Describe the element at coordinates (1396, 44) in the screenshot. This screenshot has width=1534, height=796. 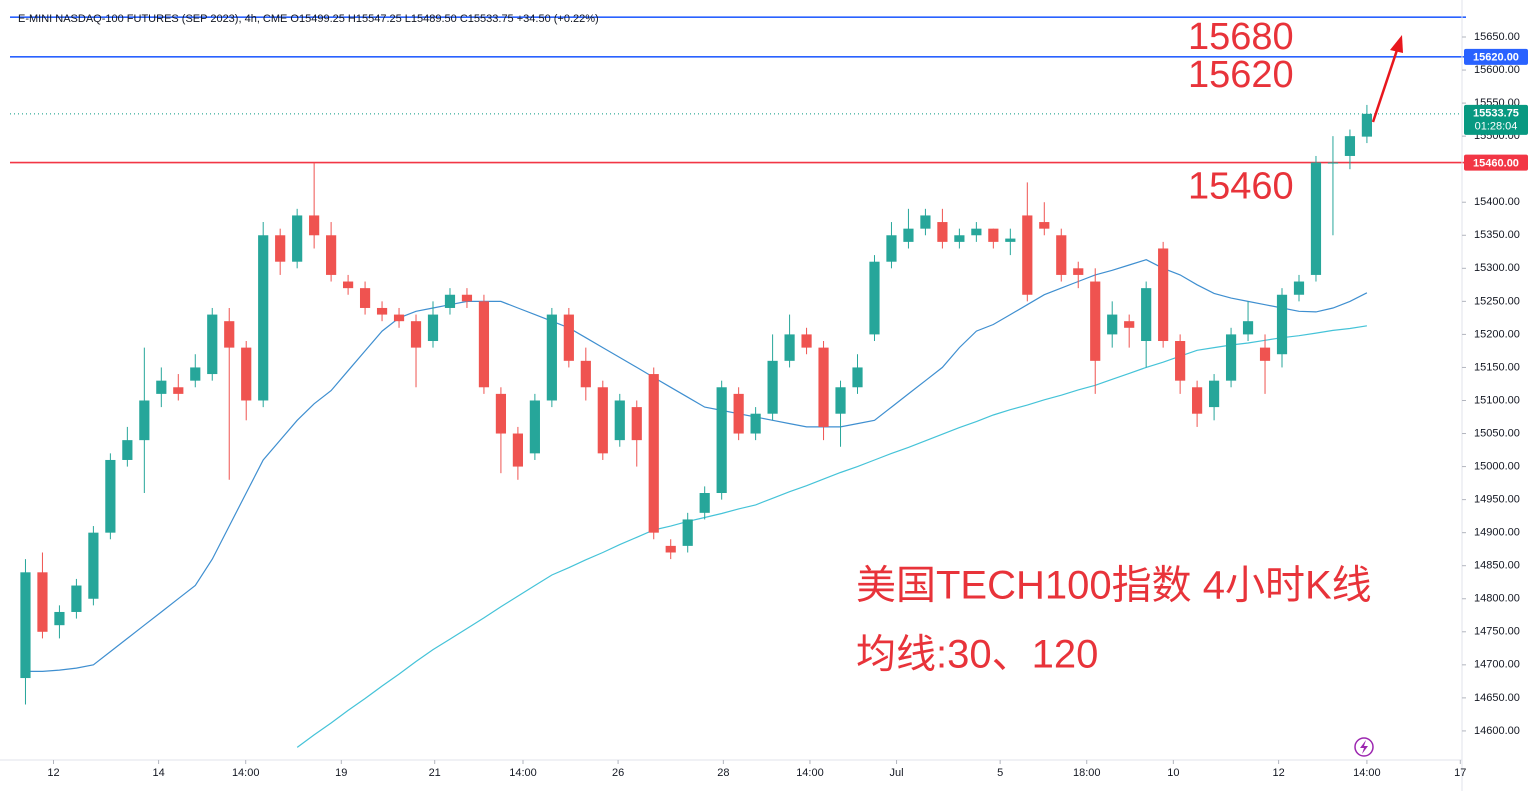
I see `arrow-head` at that location.